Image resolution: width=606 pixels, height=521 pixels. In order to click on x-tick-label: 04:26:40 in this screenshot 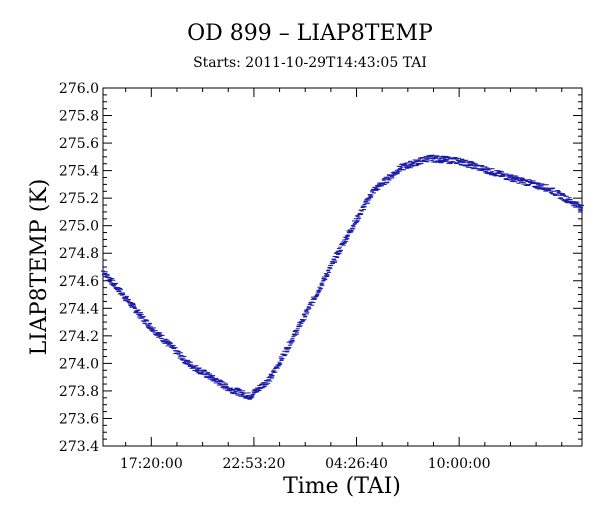, I will do `click(356, 464)`.